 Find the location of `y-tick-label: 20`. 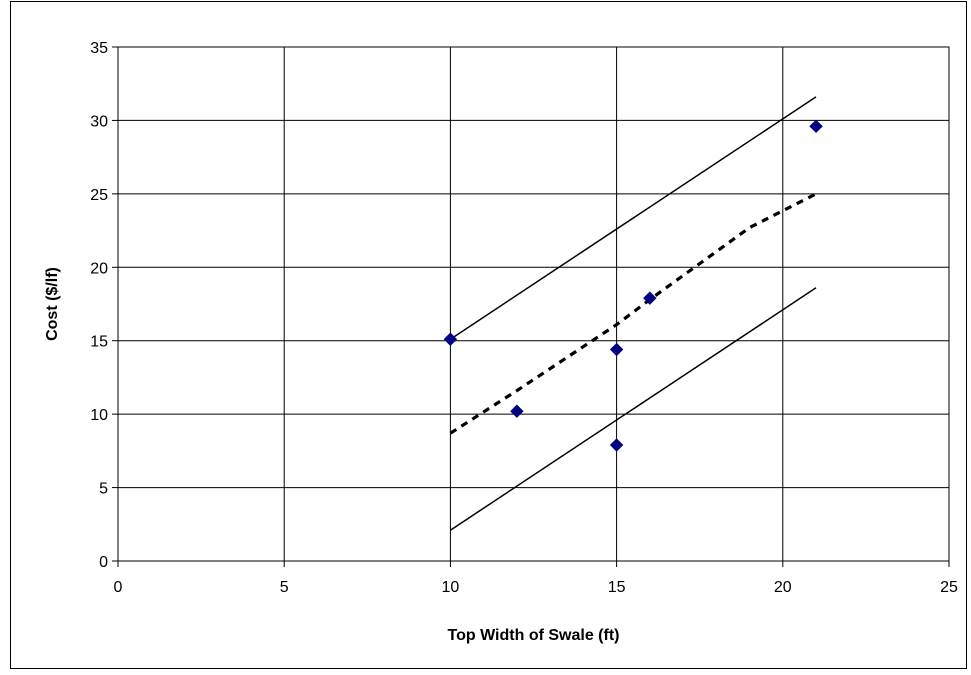

y-tick-label: 20 is located at coordinates (99, 268).